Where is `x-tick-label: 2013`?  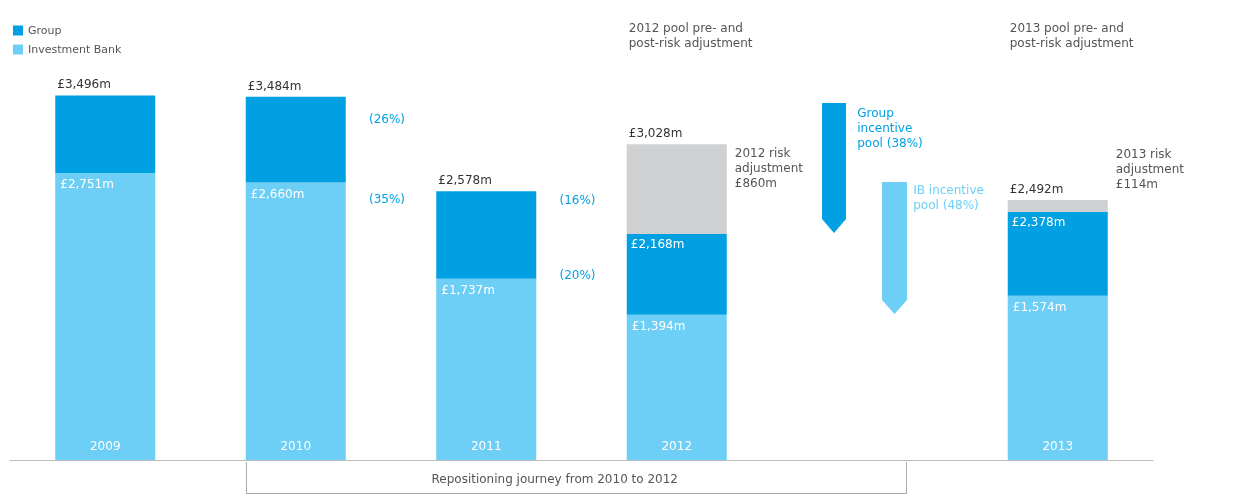 x-tick-label: 2013 is located at coordinates (1058, 446).